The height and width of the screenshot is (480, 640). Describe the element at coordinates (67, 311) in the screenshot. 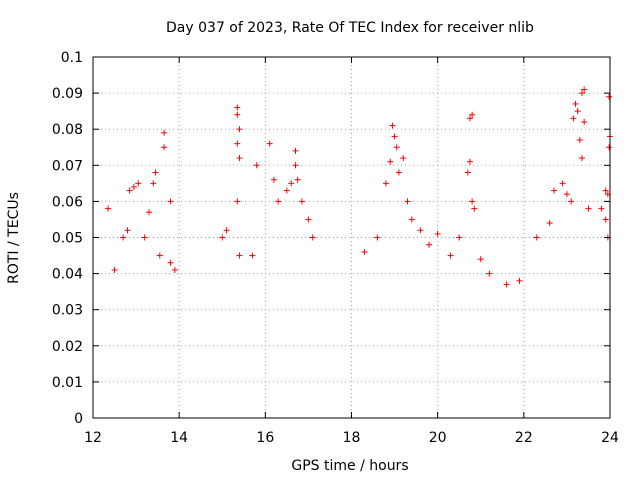

I see `y-tick-label: 0.03` at that location.